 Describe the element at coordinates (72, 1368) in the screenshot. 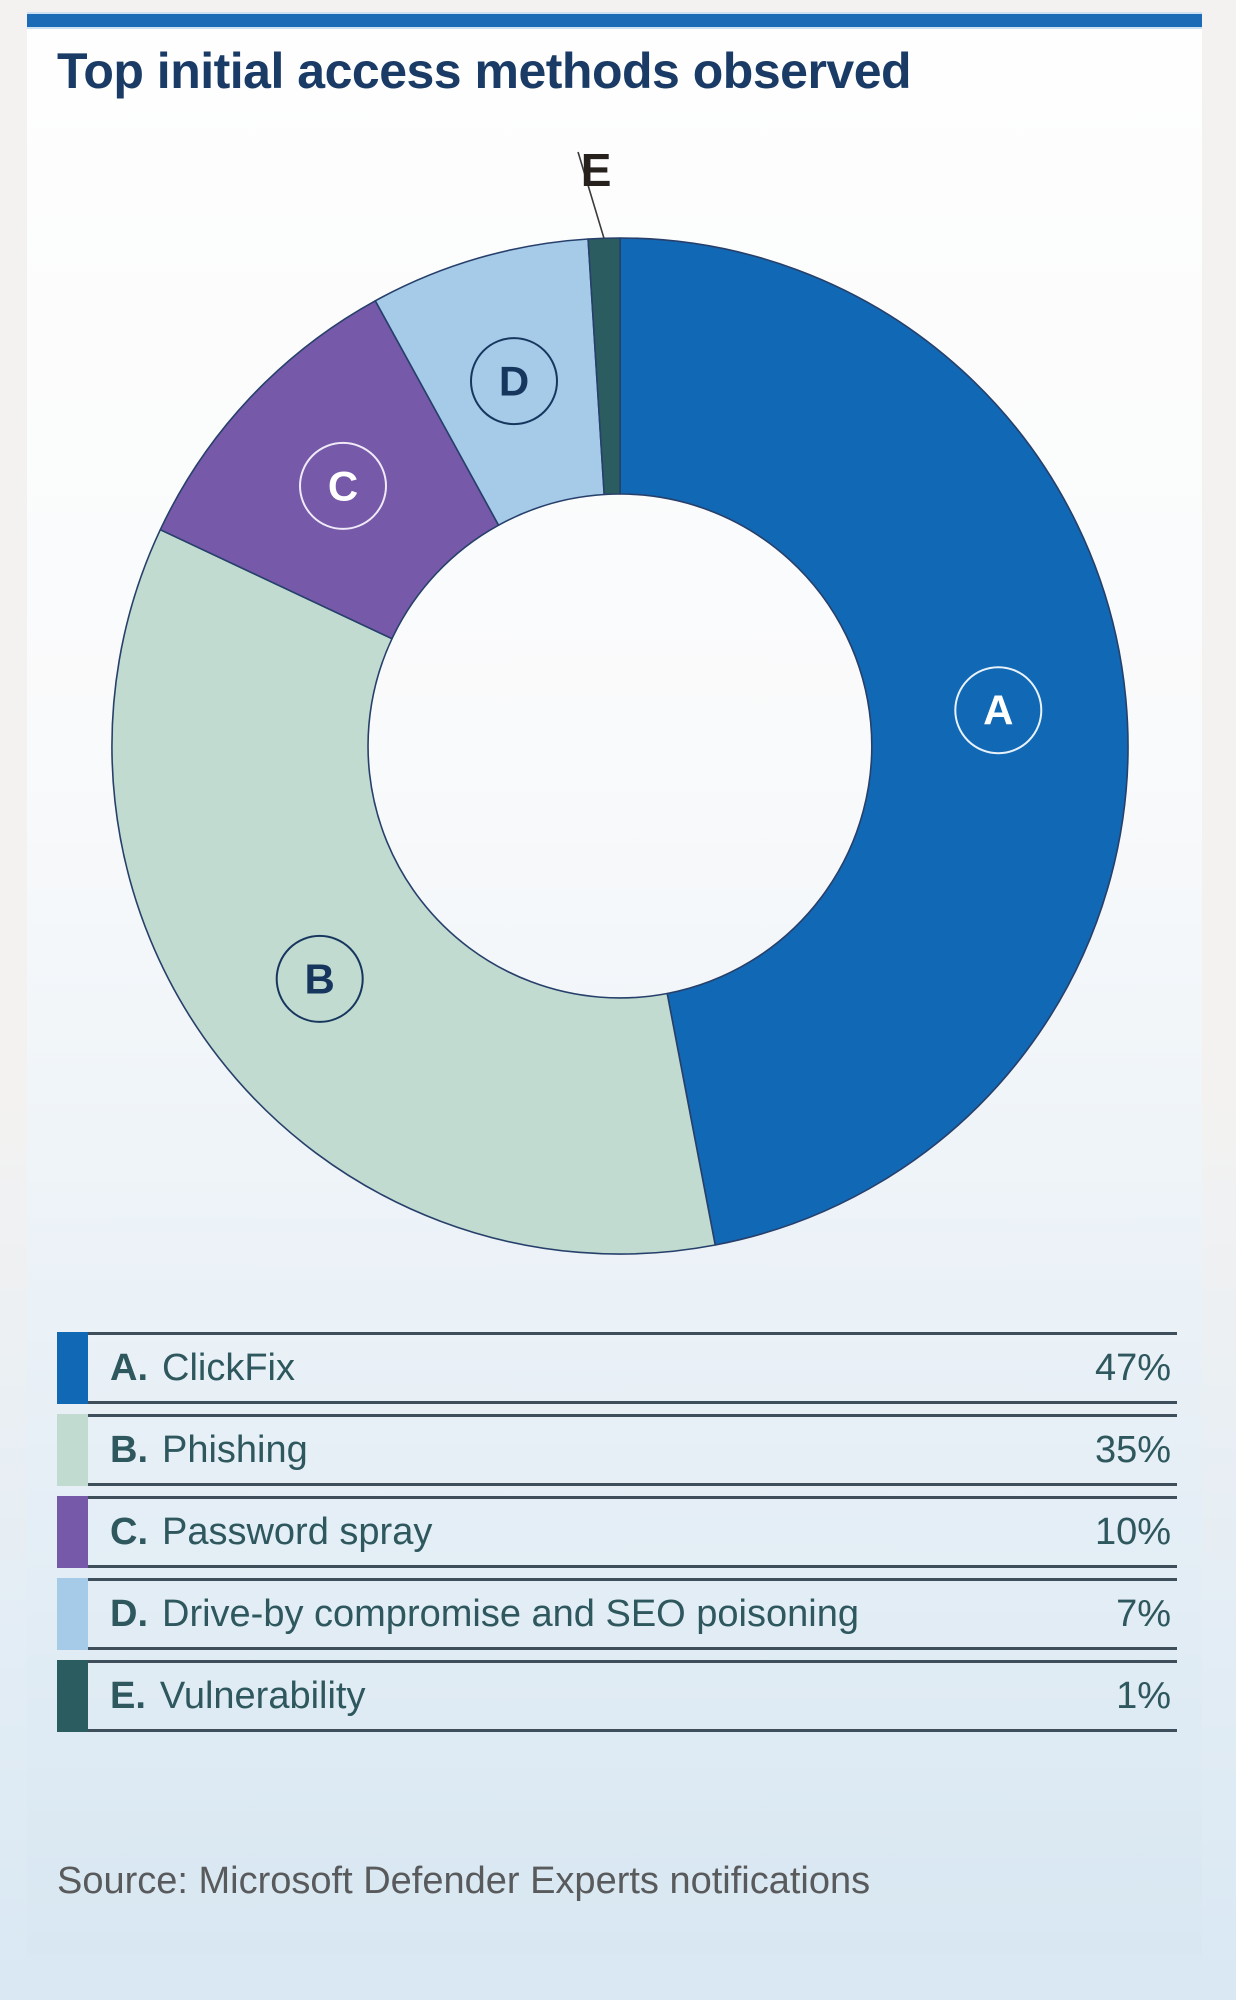

I see `legend-swatch-a` at that location.